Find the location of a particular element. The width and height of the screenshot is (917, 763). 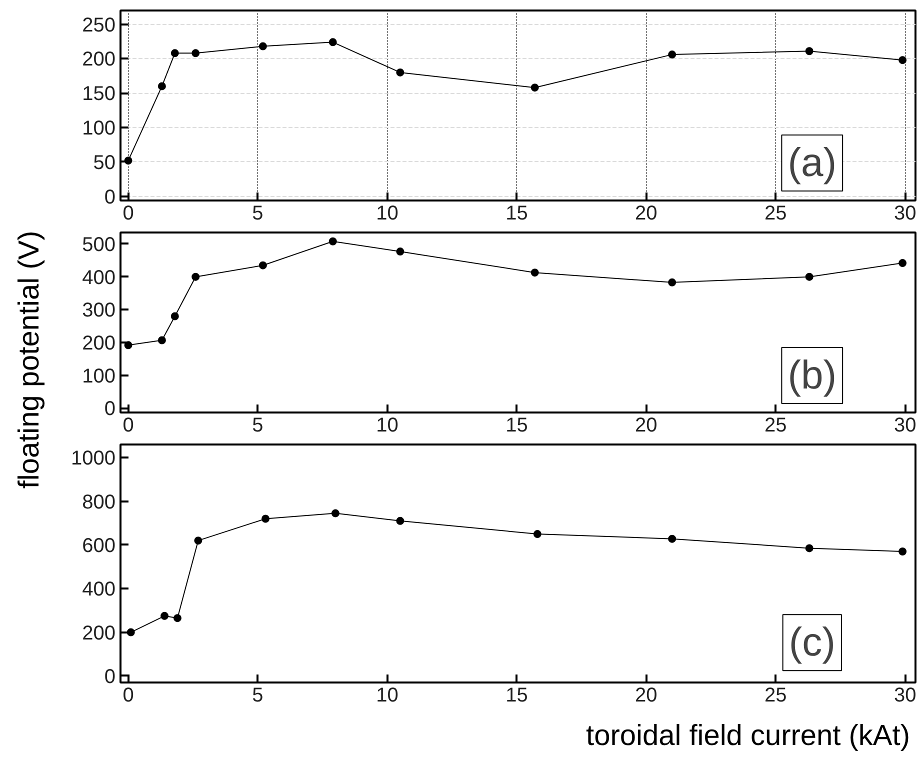

y-axis-title: floating potential (V) is located at coordinates (29, 360).